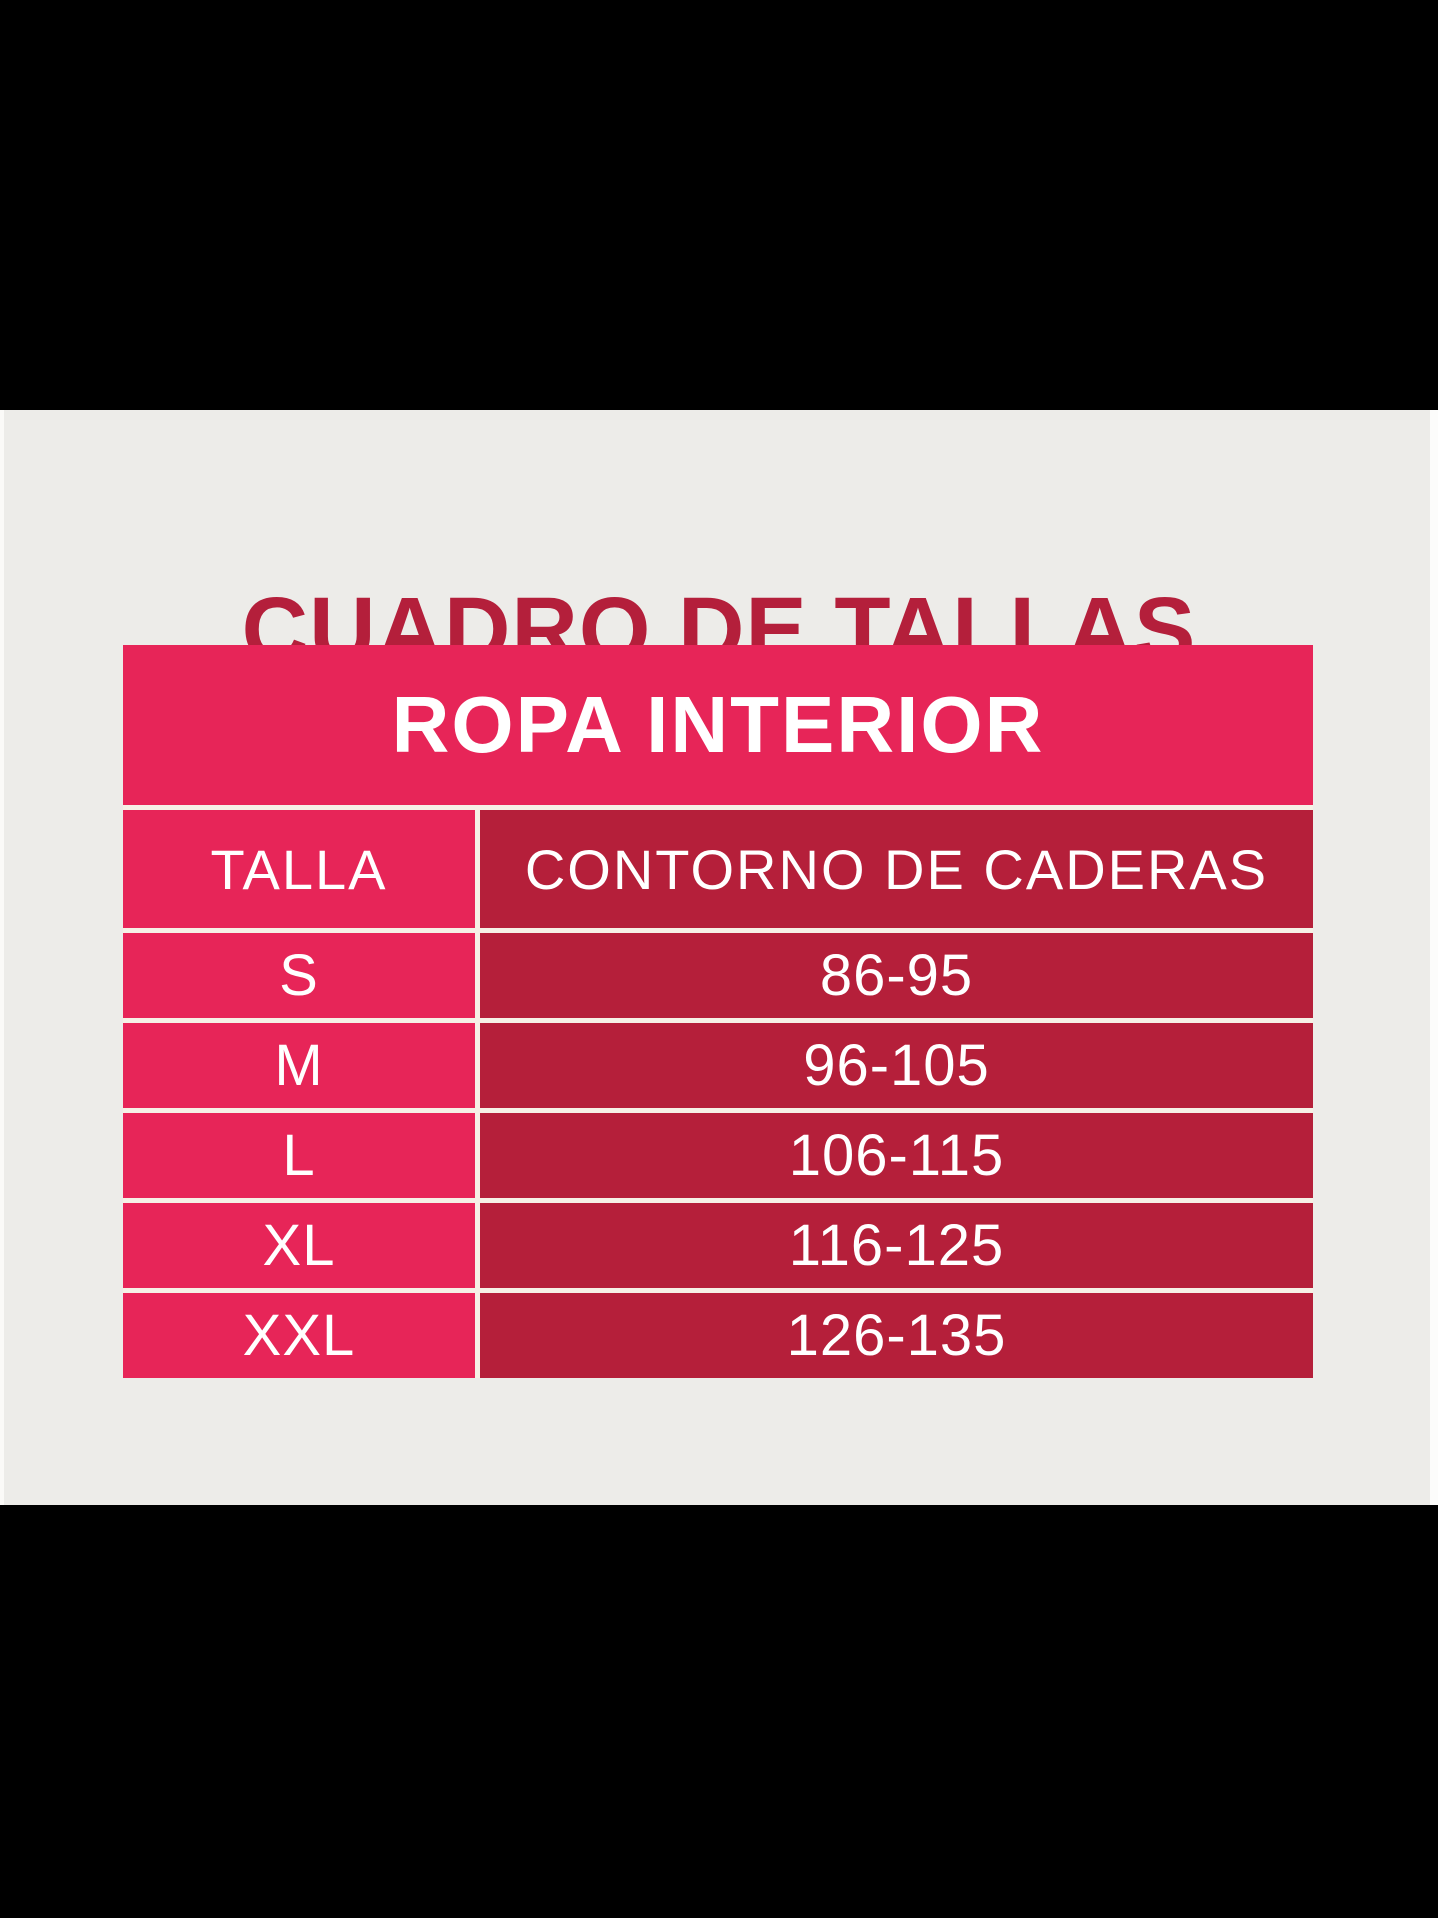 The width and height of the screenshot is (1438, 1918). What do you see at coordinates (896, 1155) in the screenshot?
I see `range-cell-l: 106-115` at bounding box center [896, 1155].